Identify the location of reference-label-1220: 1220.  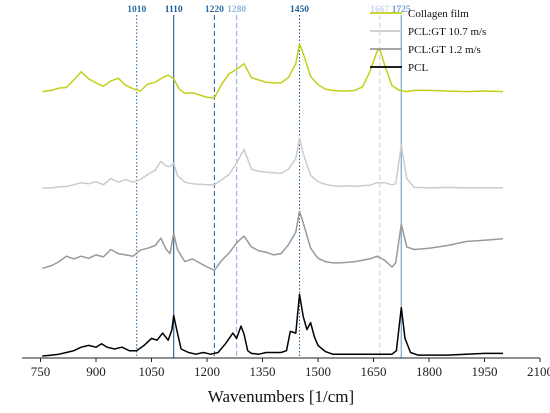
(214, 10).